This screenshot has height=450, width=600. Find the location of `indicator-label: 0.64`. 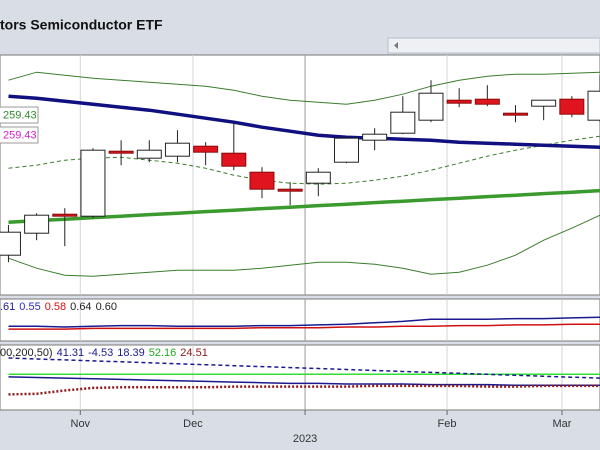

indicator-label: 0.64 is located at coordinates (80, 307).